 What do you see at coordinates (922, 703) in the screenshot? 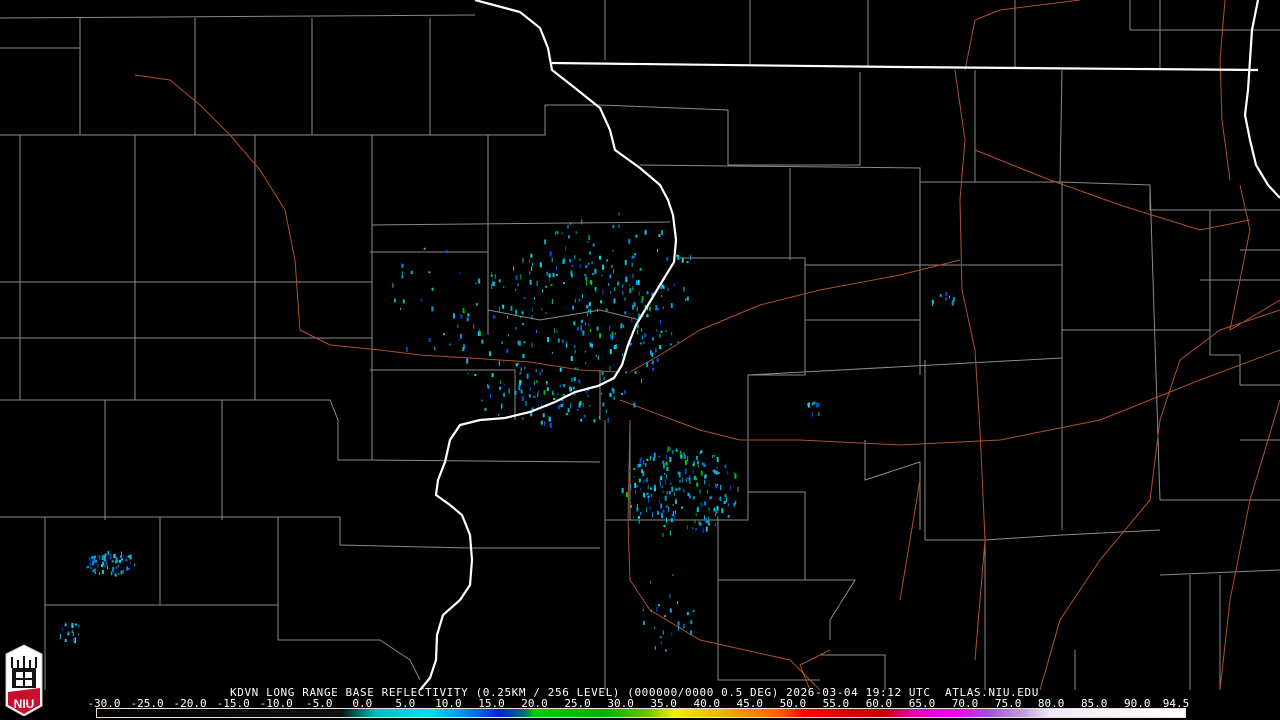
I see `colorbar-tick-label: 65.0` at bounding box center [922, 703].